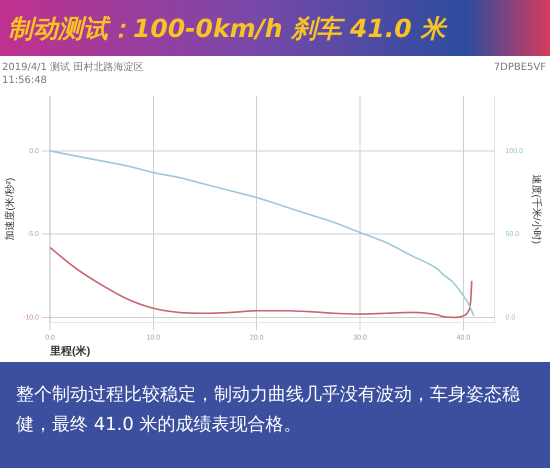 The image size is (550, 468). What do you see at coordinates (536, 209) in the screenshot?
I see `y2-axis-title: 速度(千米/小时)` at bounding box center [536, 209].